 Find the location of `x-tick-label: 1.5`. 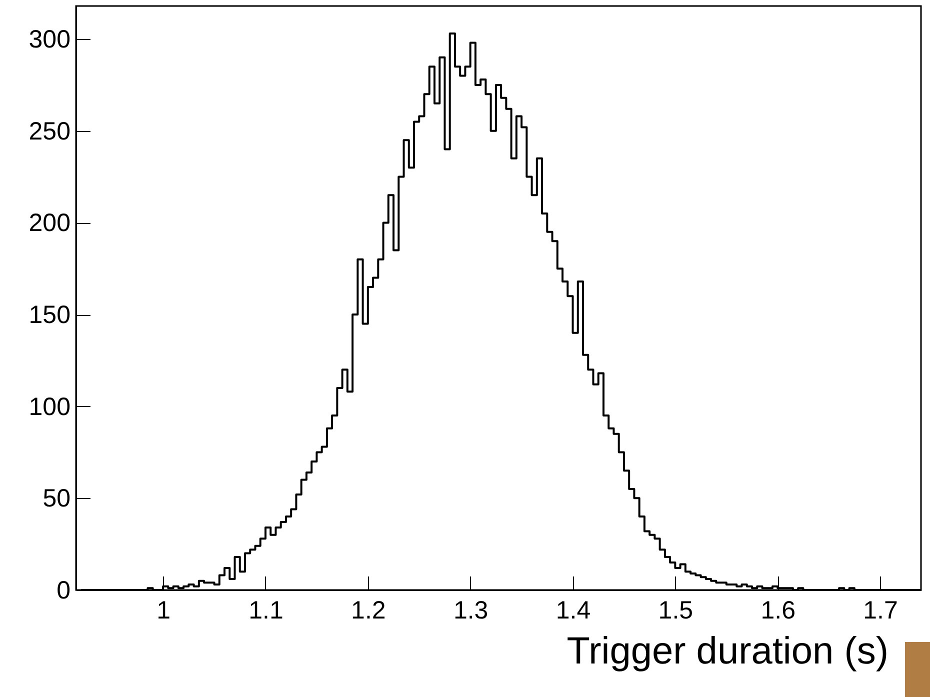

x-tick-label: 1.5 is located at coordinates (676, 610).